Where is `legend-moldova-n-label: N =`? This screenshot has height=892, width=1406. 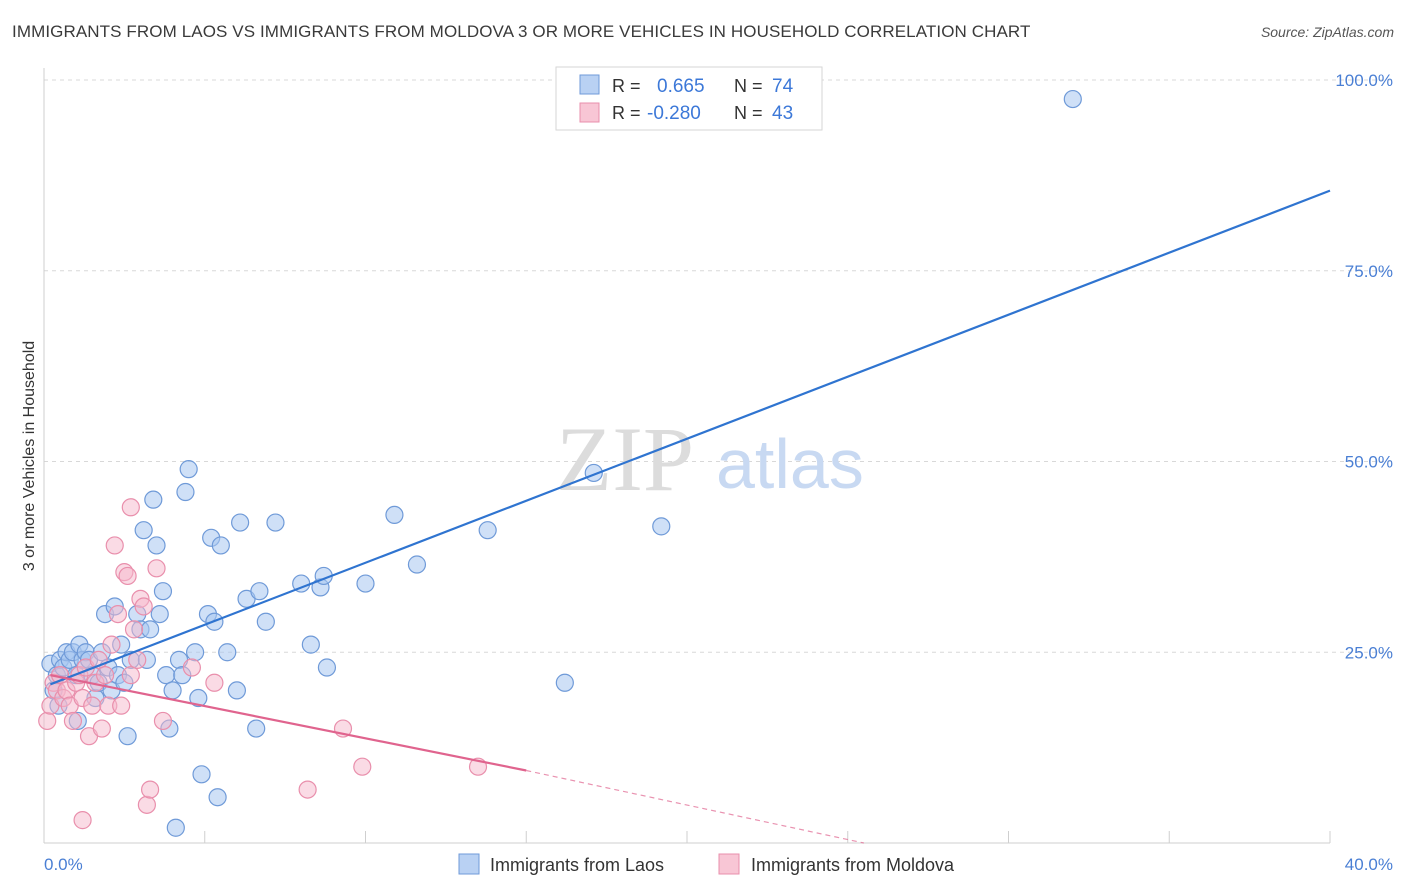
legend-moldova-n-label: N = is located at coordinates (748, 113).